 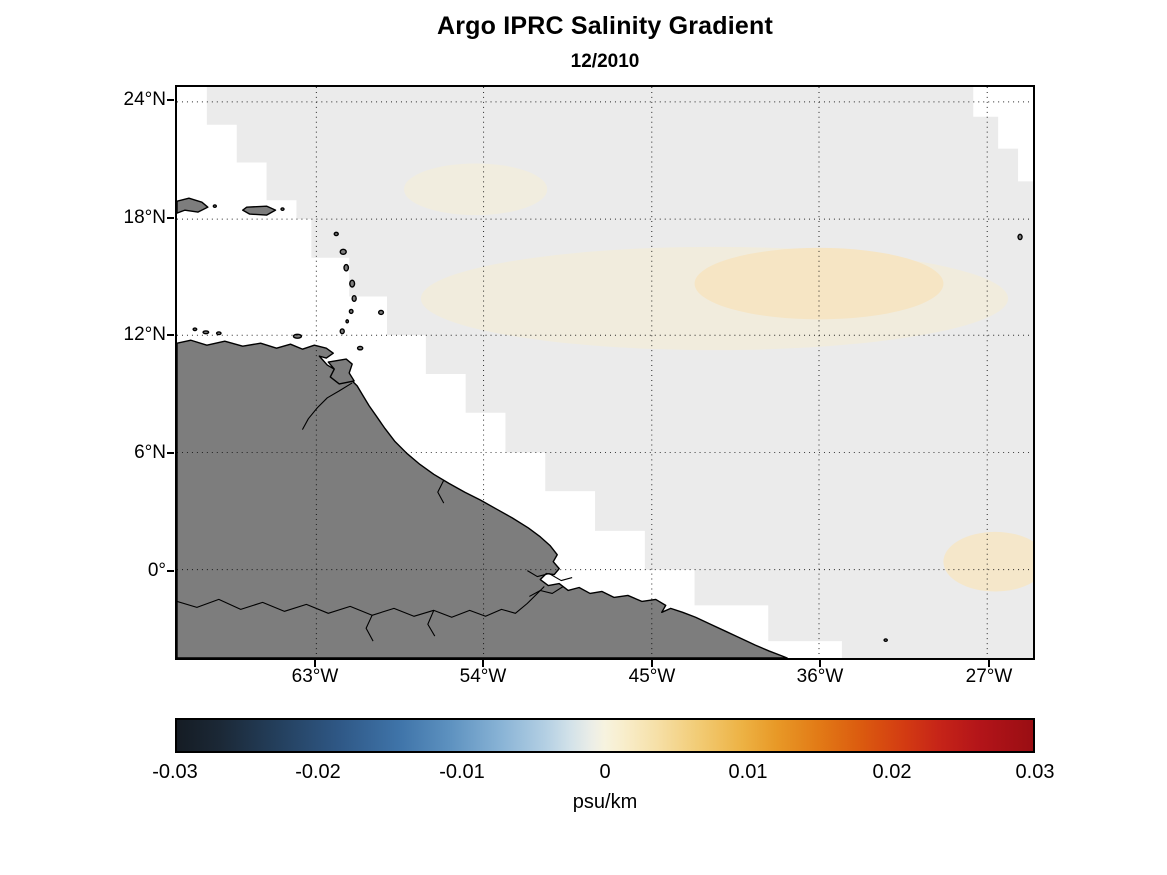 I want to click on island-puerto-rico, so click(x=259, y=210).